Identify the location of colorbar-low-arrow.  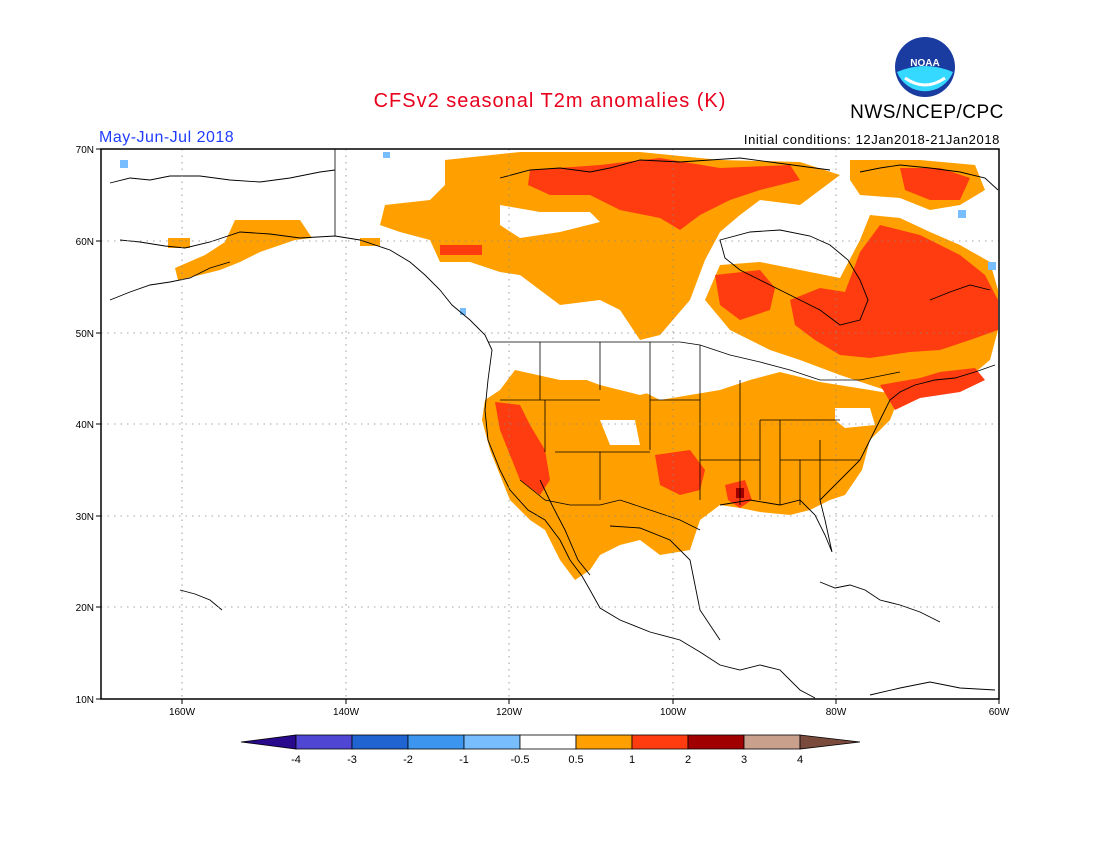
(268, 742).